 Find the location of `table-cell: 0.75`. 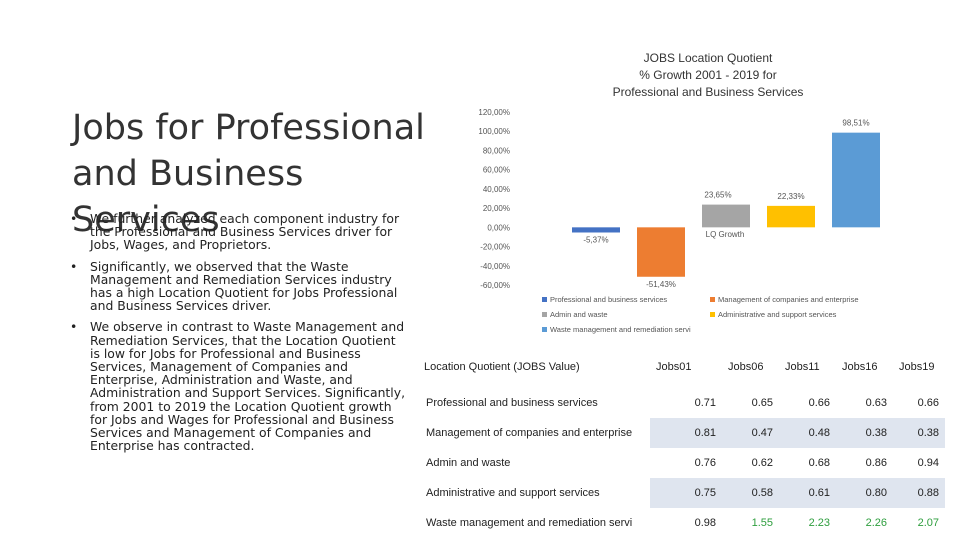

table-cell: 0.75 is located at coordinates (686, 493).